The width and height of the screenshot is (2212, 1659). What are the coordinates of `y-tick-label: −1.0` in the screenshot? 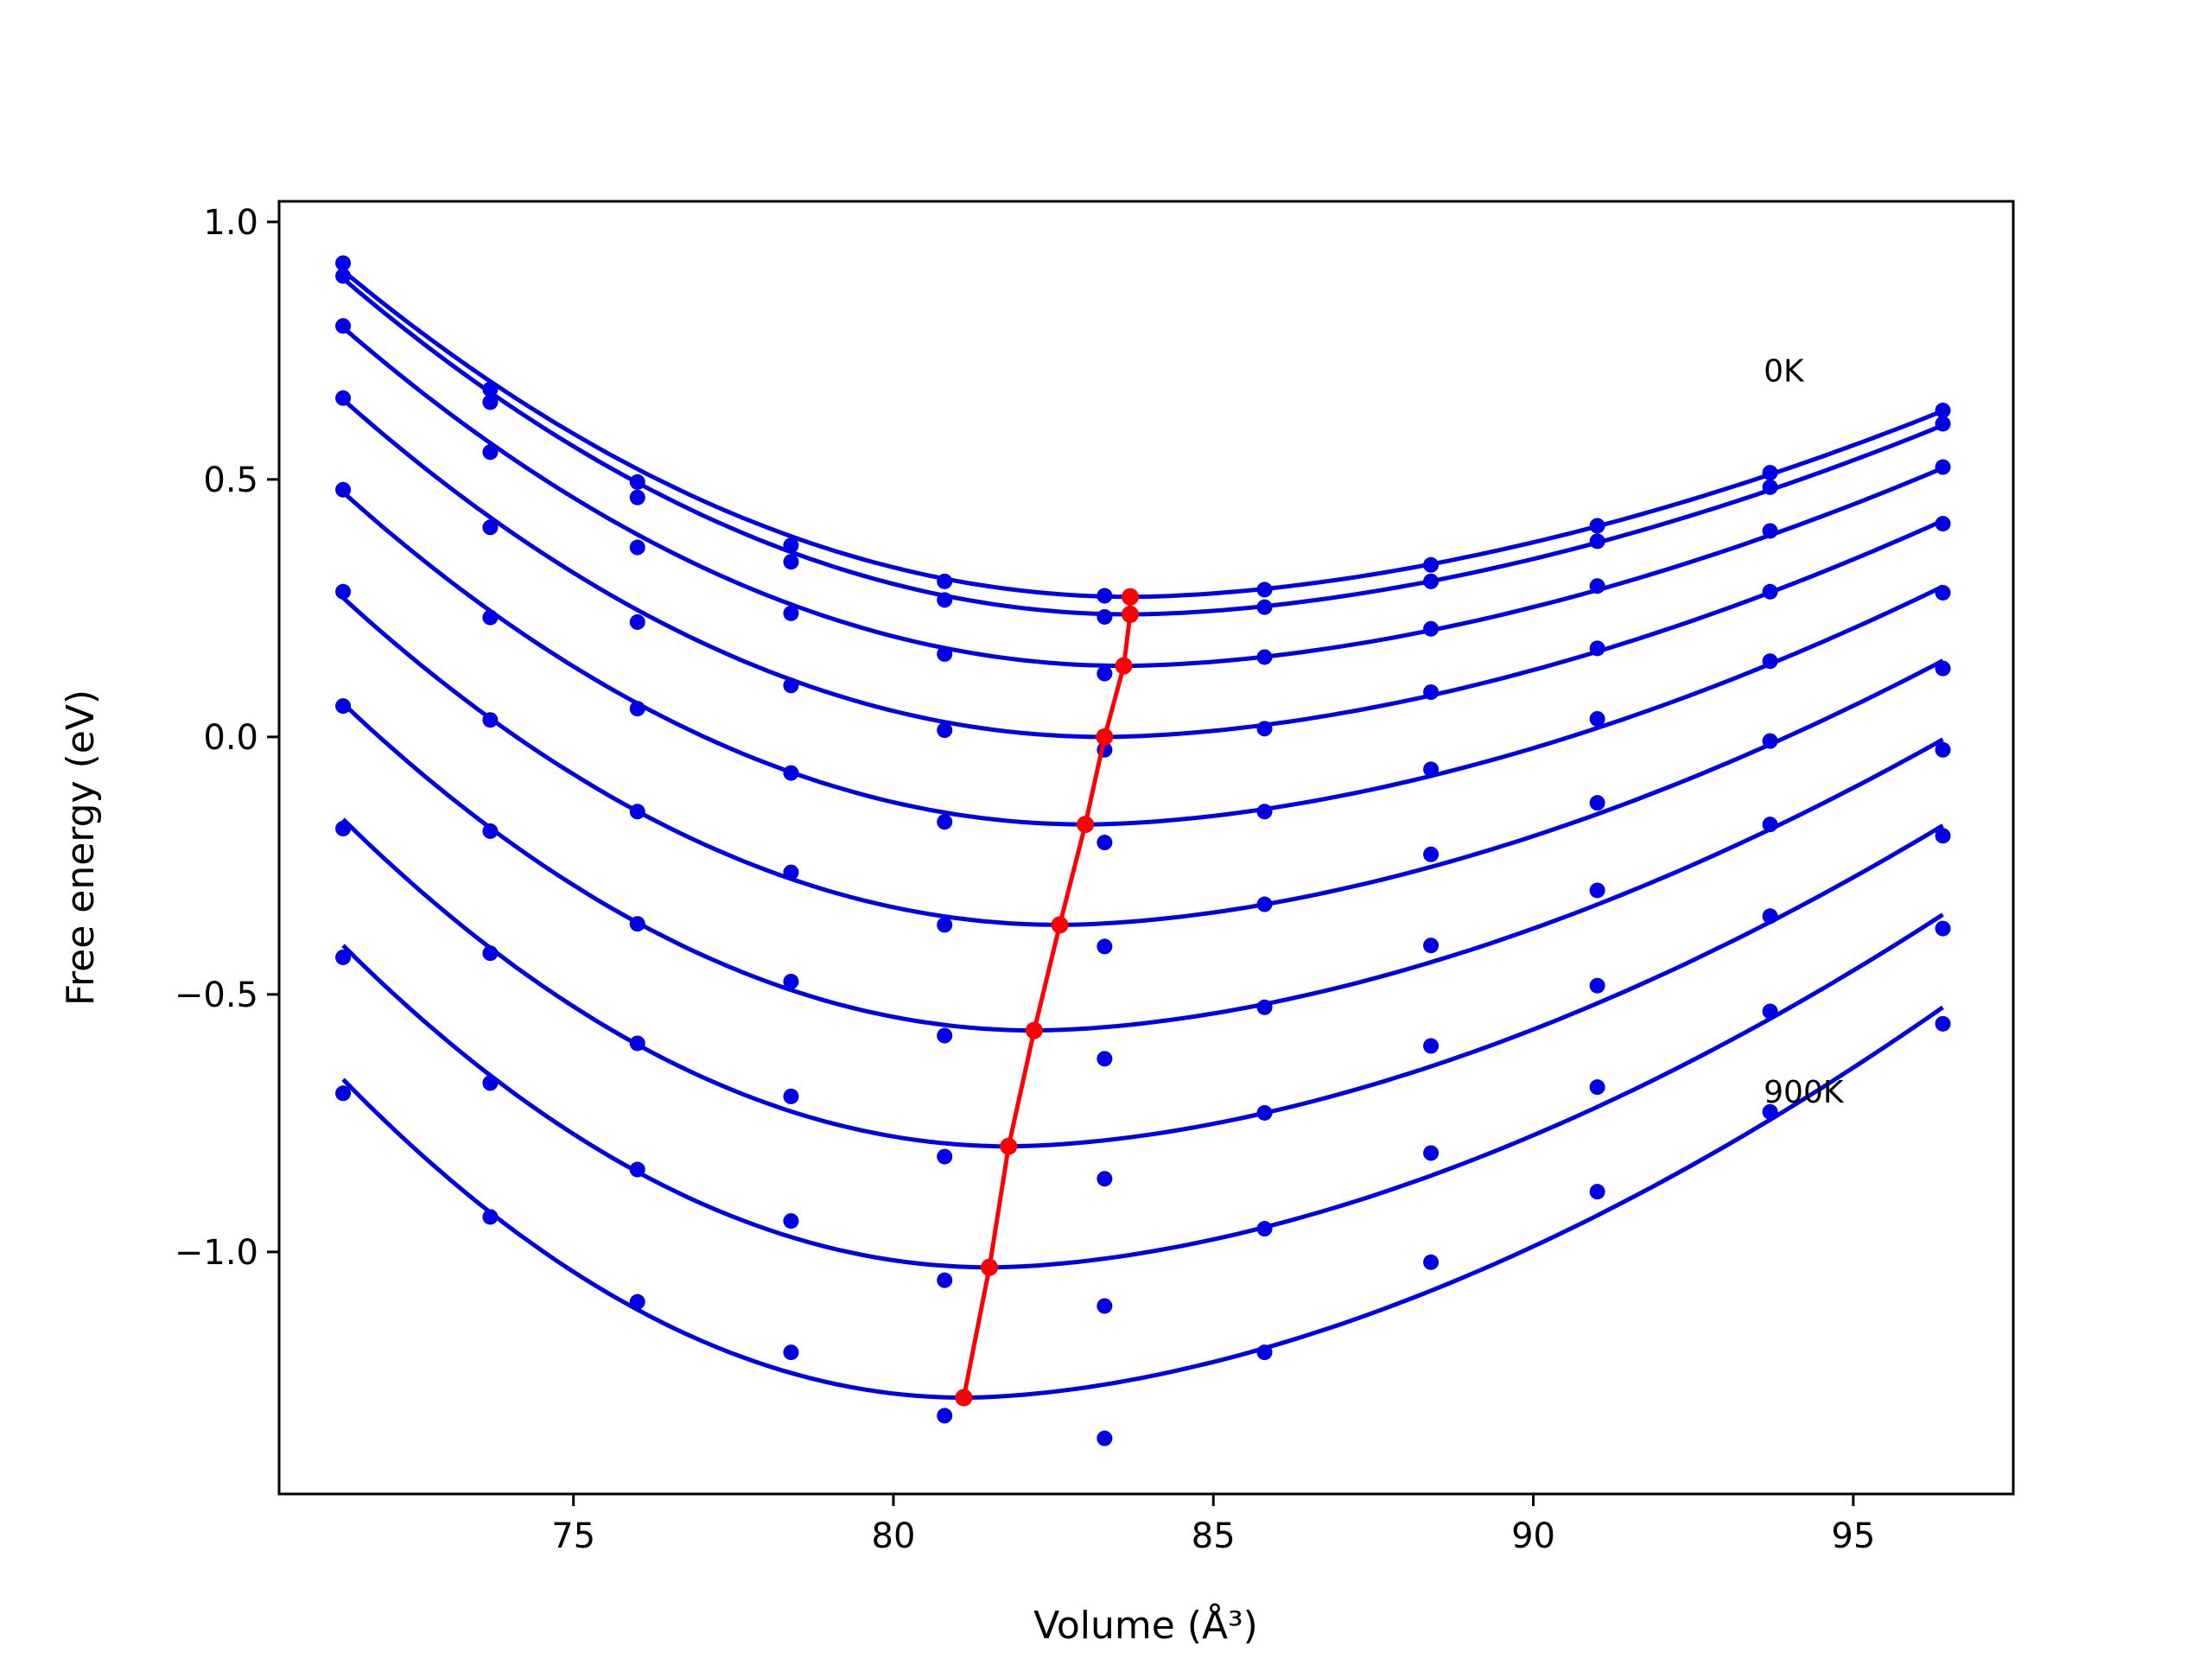 It's located at (216, 1253).